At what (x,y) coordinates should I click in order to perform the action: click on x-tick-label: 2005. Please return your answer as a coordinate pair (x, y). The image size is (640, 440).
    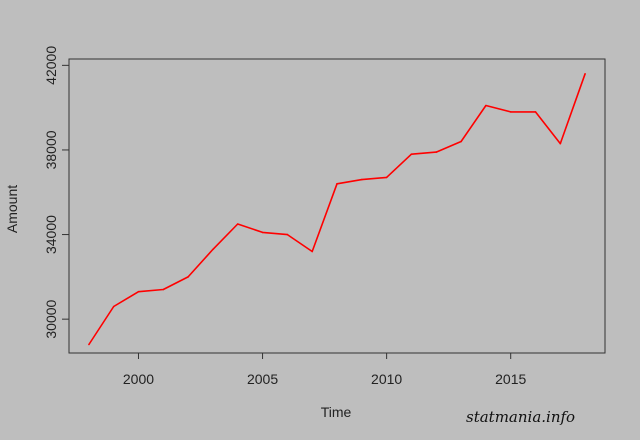
    Looking at the image, I should click on (262, 379).